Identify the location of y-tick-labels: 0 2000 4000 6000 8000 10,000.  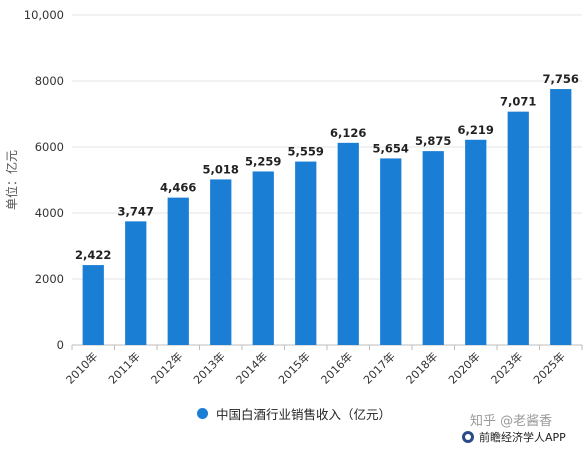
(44, 180).